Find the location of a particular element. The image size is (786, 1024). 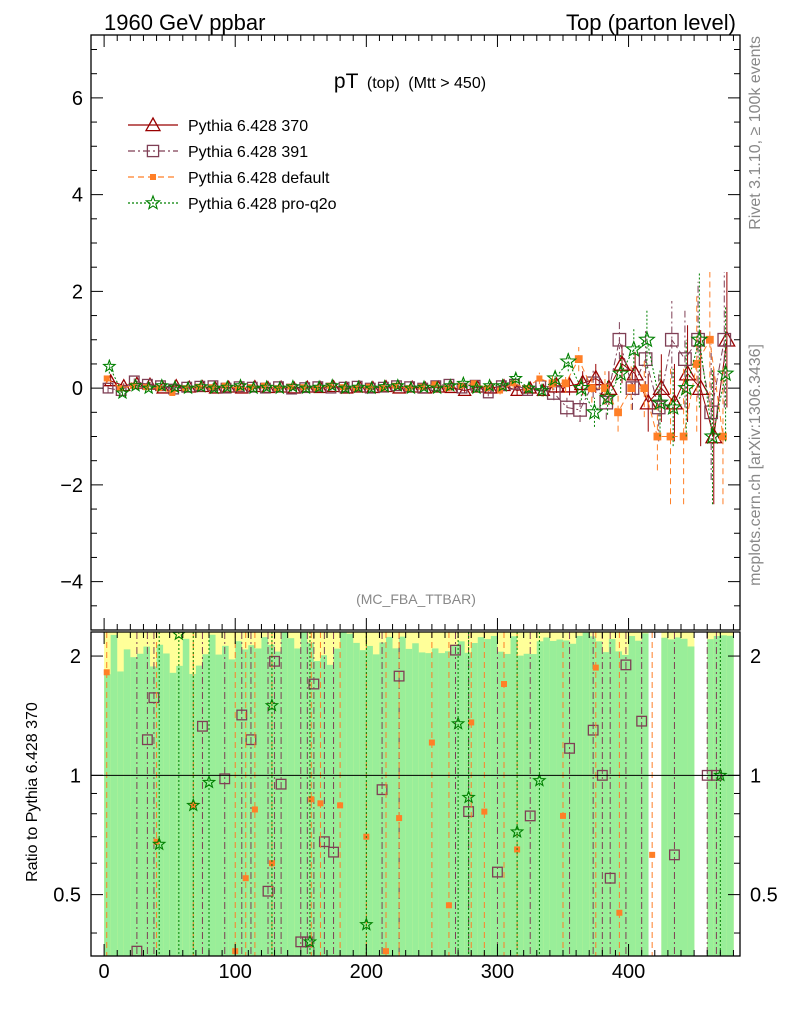

y-tick-label: −4 is located at coordinates (71, 583).